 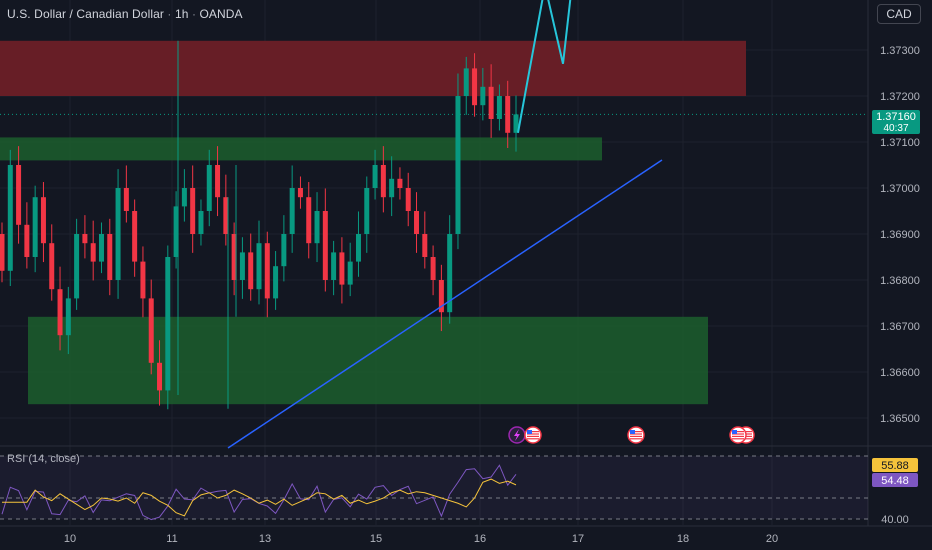 What do you see at coordinates (900, 419) in the screenshot?
I see `price-tick-label: 1.36500` at bounding box center [900, 419].